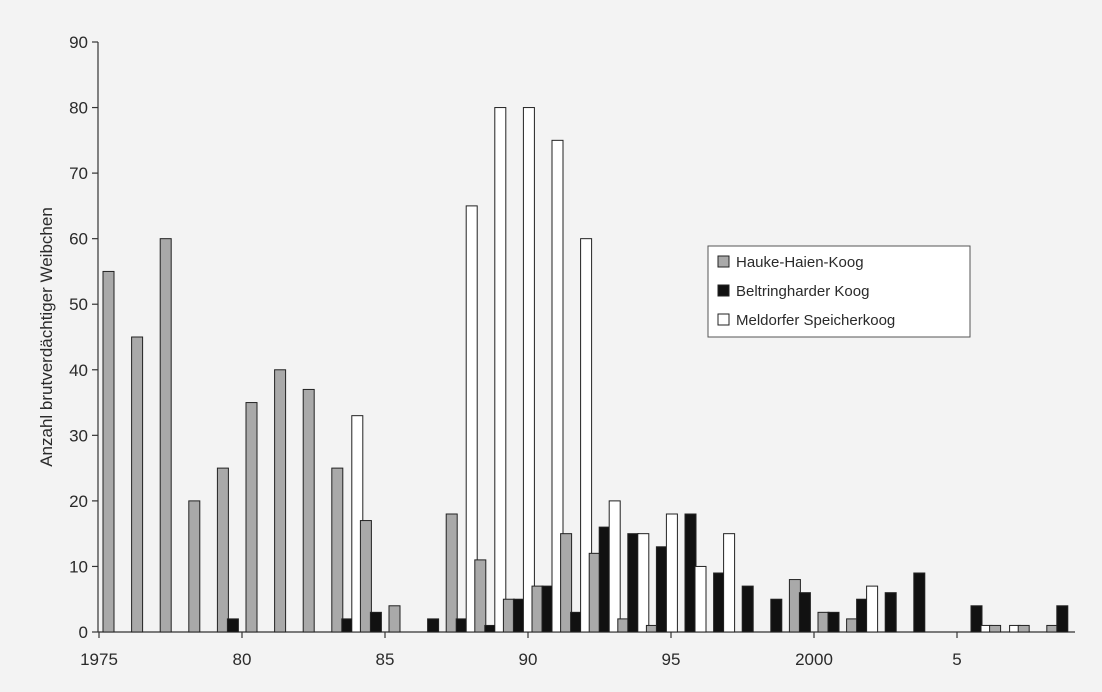 The image size is (1102, 692). Describe the element at coordinates (375, 622) in the screenshot. I see `bar-beltringharder-koog-1984` at that location.